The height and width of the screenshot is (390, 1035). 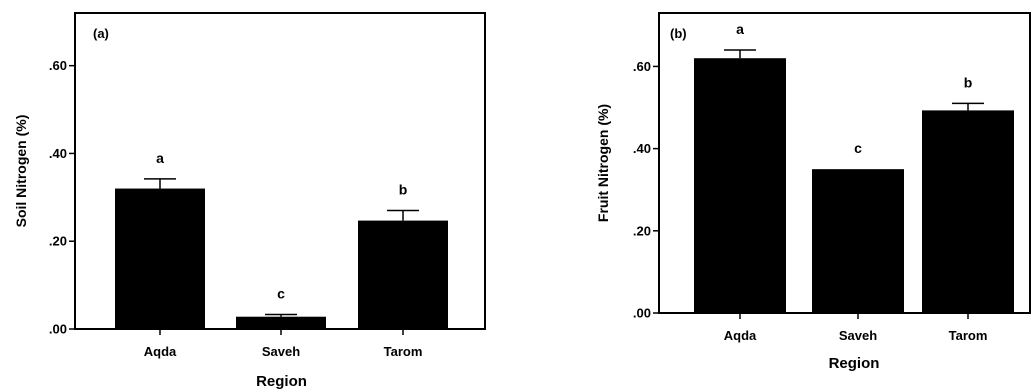 I want to click on panel-b-significance-letter: a, so click(x=740, y=29).